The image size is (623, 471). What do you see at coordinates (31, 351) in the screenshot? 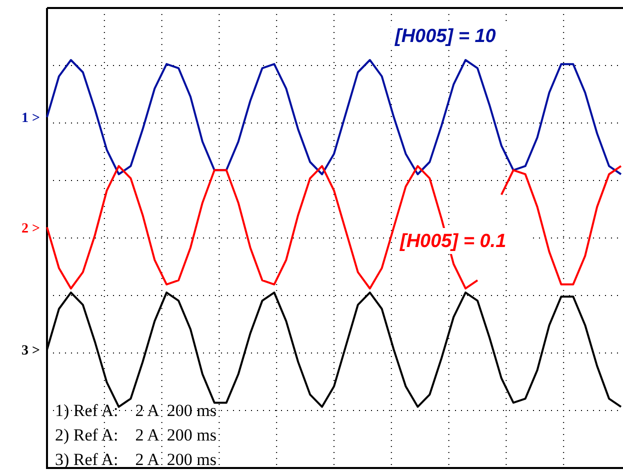
I see `series-label: 3 >` at bounding box center [31, 351].